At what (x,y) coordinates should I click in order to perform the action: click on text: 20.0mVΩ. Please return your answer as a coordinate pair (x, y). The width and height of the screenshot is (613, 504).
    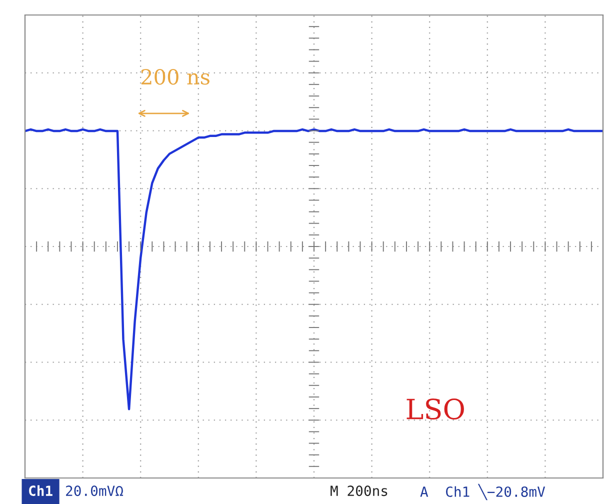
    Looking at the image, I should click on (95, 491).